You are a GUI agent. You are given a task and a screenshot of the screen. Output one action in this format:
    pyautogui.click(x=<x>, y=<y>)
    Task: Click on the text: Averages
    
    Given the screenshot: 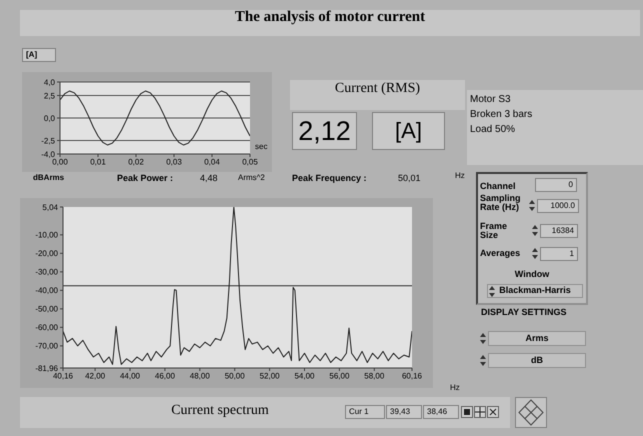 What is the action you would take?
    pyautogui.click(x=500, y=253)
    